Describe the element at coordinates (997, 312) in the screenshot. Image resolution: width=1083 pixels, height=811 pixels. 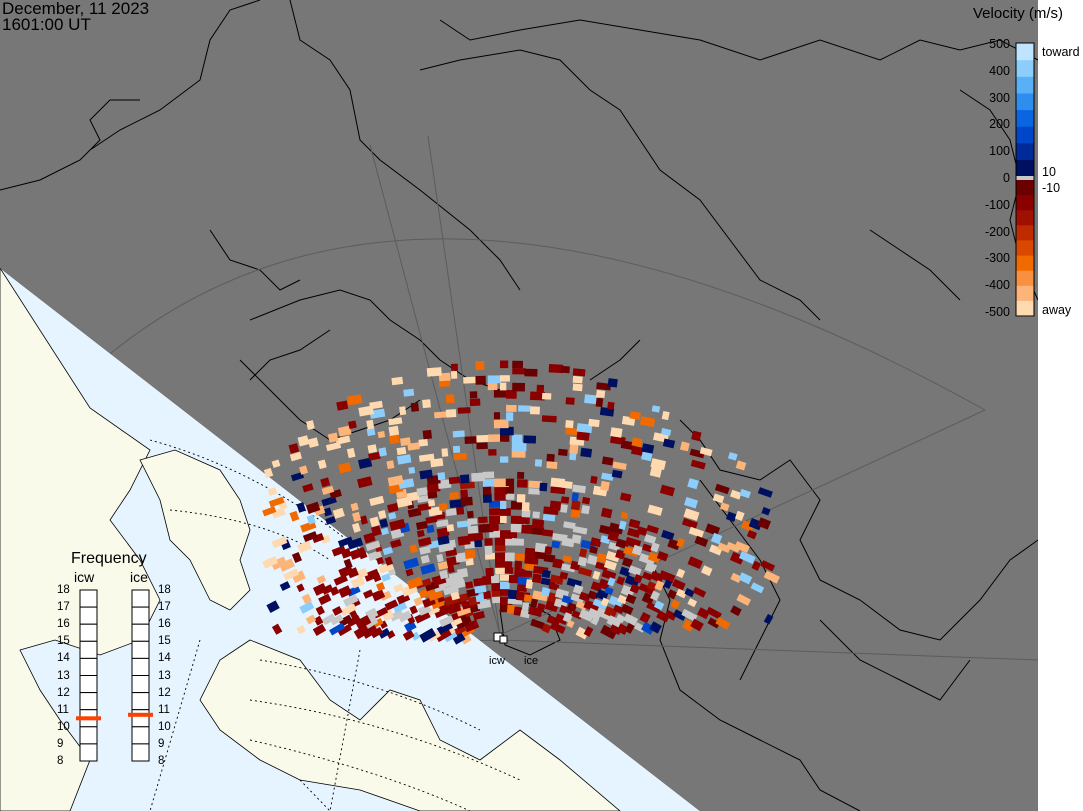
I see `velocity-tick-label: -500` at that location.